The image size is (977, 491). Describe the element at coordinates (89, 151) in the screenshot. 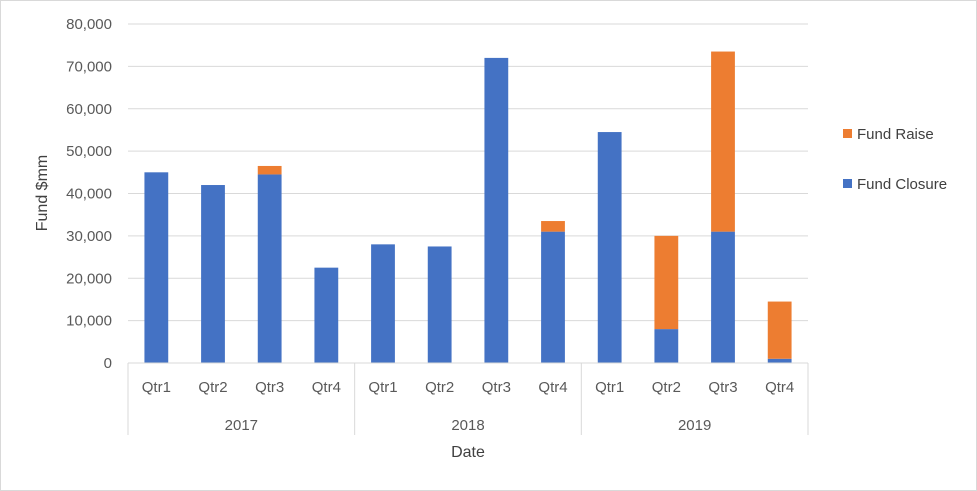

I see `y-tick-label: 50,000` at that location.